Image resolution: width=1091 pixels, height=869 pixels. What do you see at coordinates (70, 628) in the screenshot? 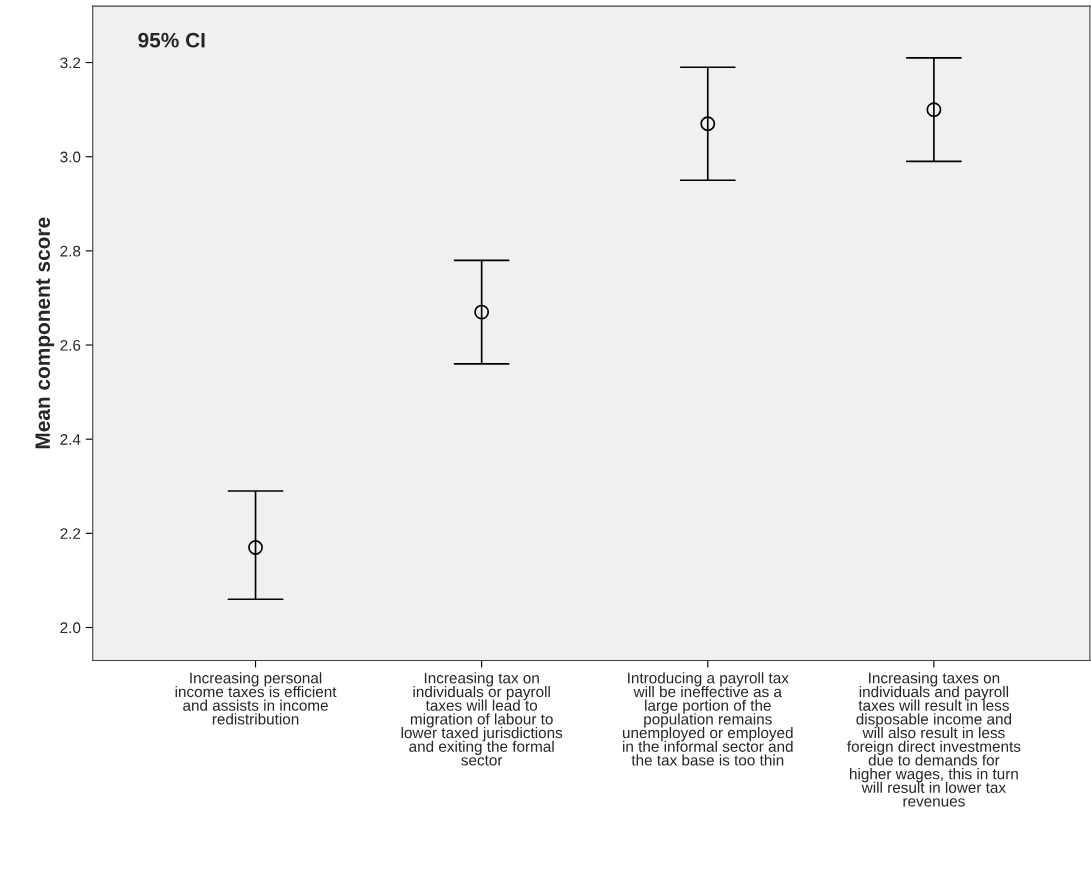
I see `y-tick-label: 2.0` at bounding box center [70, 628].